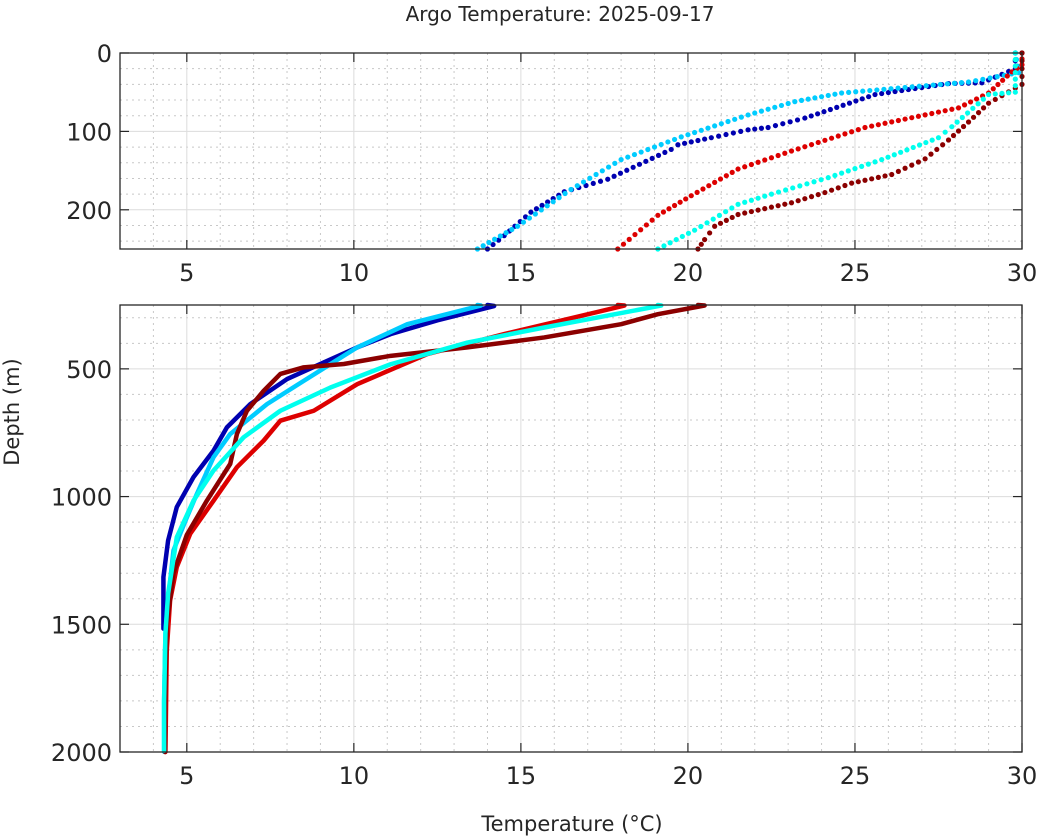  I want to click on y-tick-label: 500, so click(89, 370).